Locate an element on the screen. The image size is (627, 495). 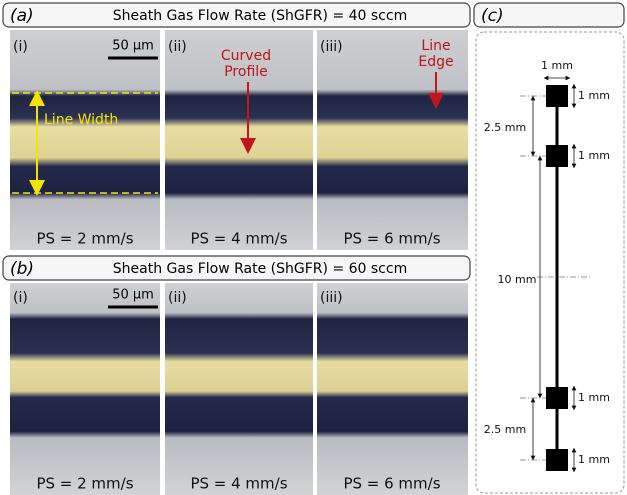
panel-title: Sheath Gas Flow Rate (ShGFR) = 60 sccm is located at coordinates (260, 269).